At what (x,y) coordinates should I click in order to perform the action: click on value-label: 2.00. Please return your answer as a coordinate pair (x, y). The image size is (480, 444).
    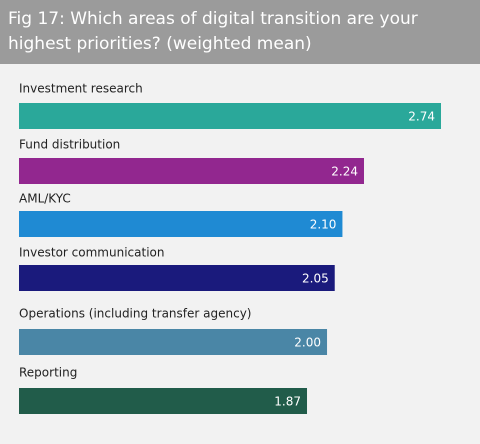
    Looking at the image, I should click on (307, 343).